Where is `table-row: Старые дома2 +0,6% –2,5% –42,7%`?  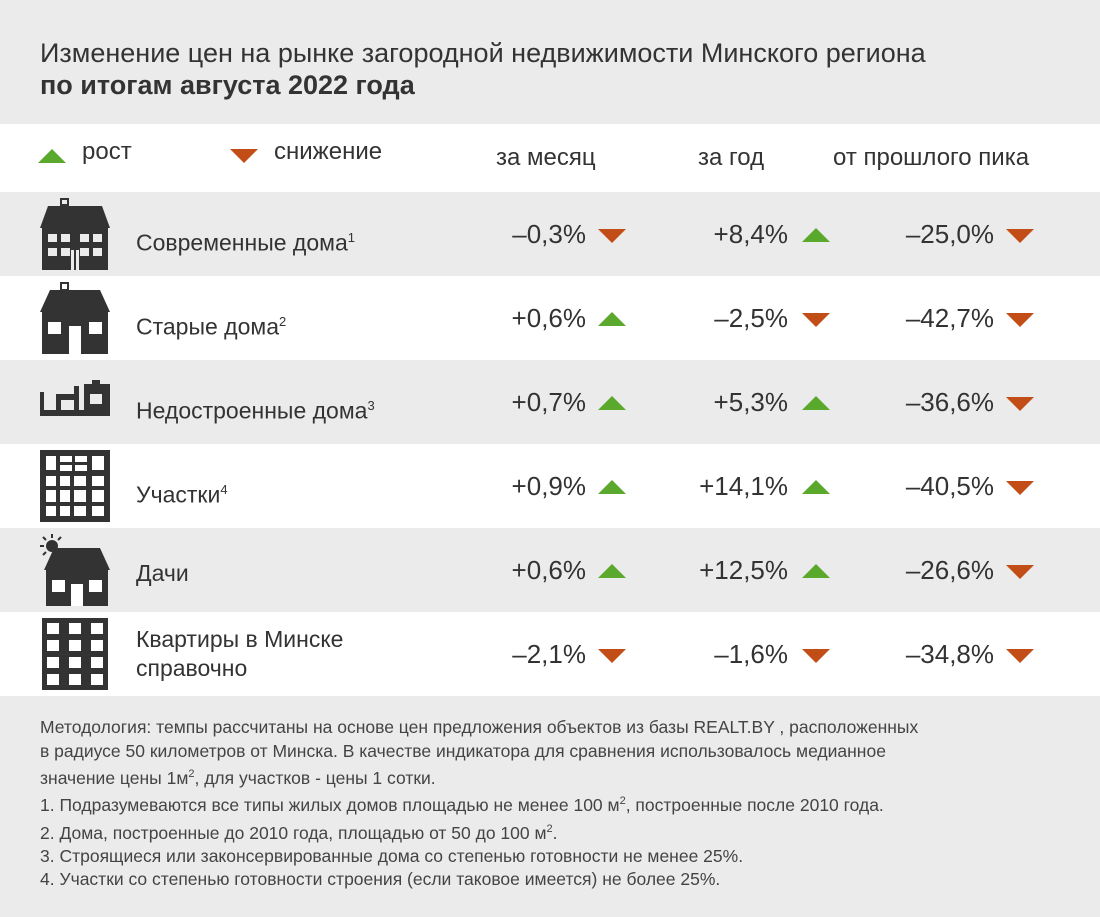
table-row: Старые дома2 +0,6% –2,5% –42,7% is located at coordinates (550, 318).